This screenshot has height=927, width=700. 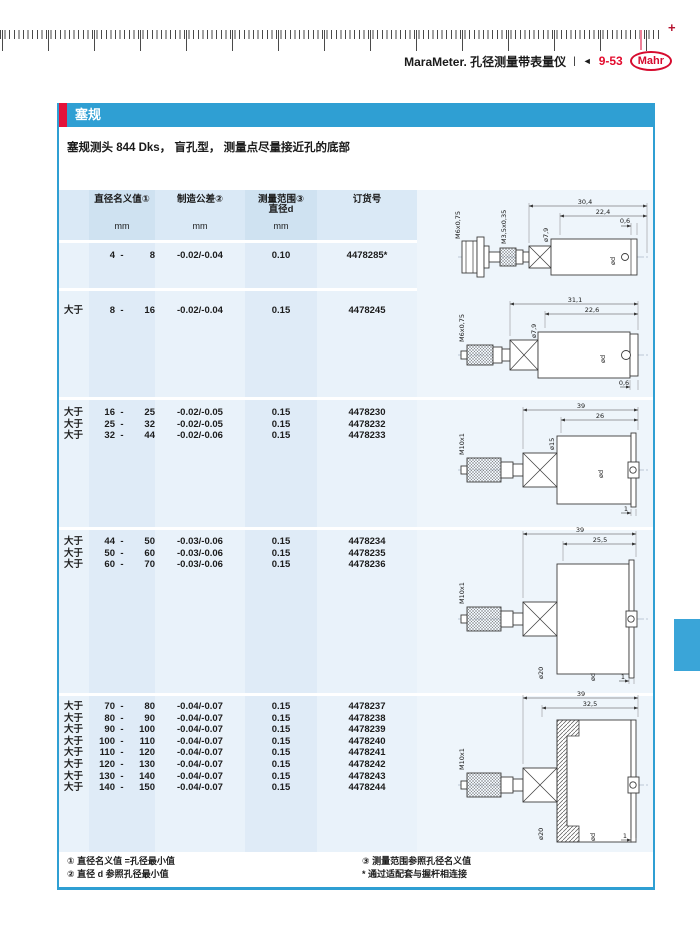 What do you see at coordinates (485, 61) in the screenshot?
I see `product-line-title: MaraMeter. 孔径测量带表量仪` at bounding box center [485, 61].